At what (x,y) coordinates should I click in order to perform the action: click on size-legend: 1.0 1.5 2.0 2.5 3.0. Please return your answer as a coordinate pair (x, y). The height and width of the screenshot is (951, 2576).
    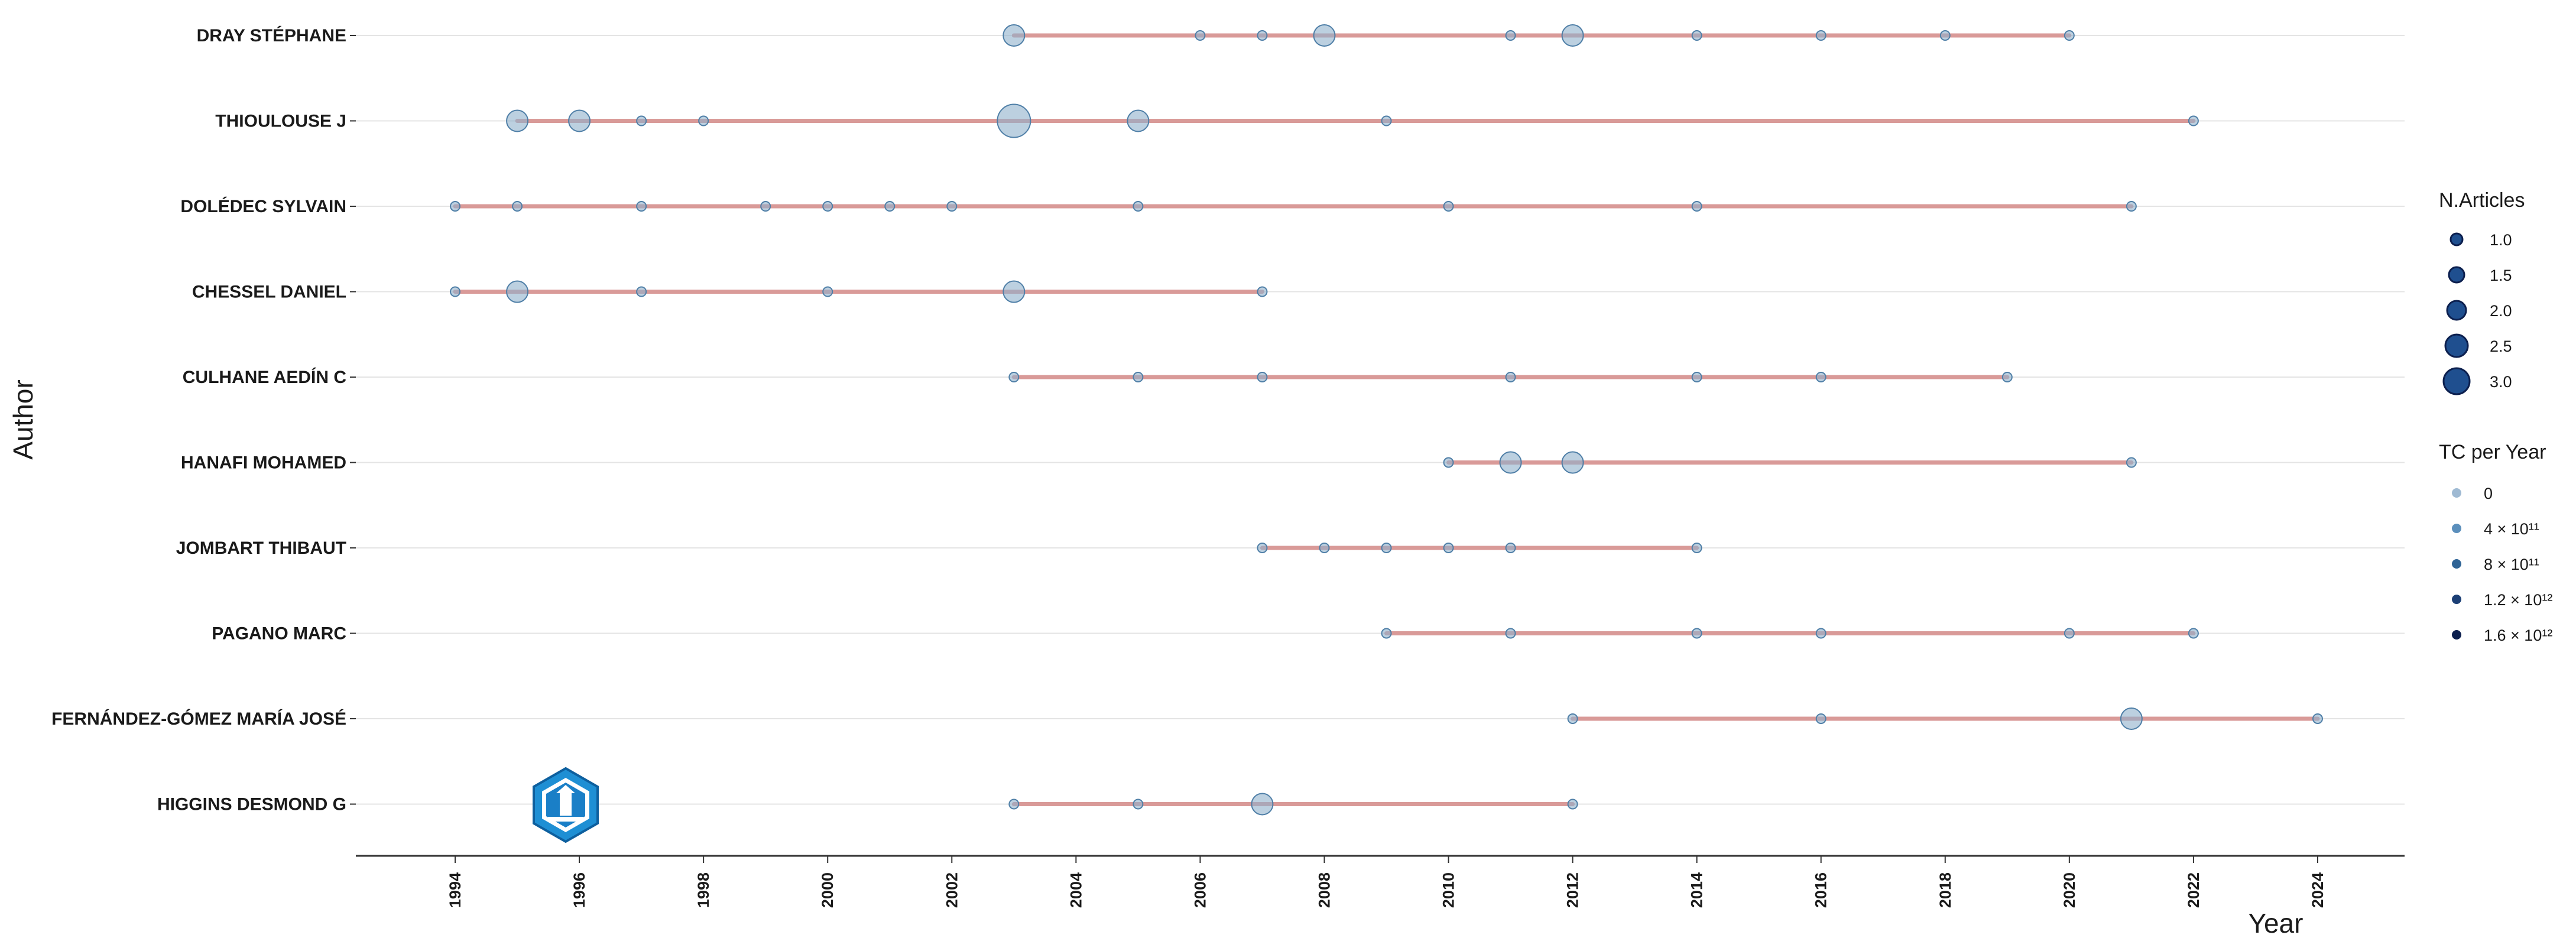
    Looking at the image, I should click on (2477, 313).